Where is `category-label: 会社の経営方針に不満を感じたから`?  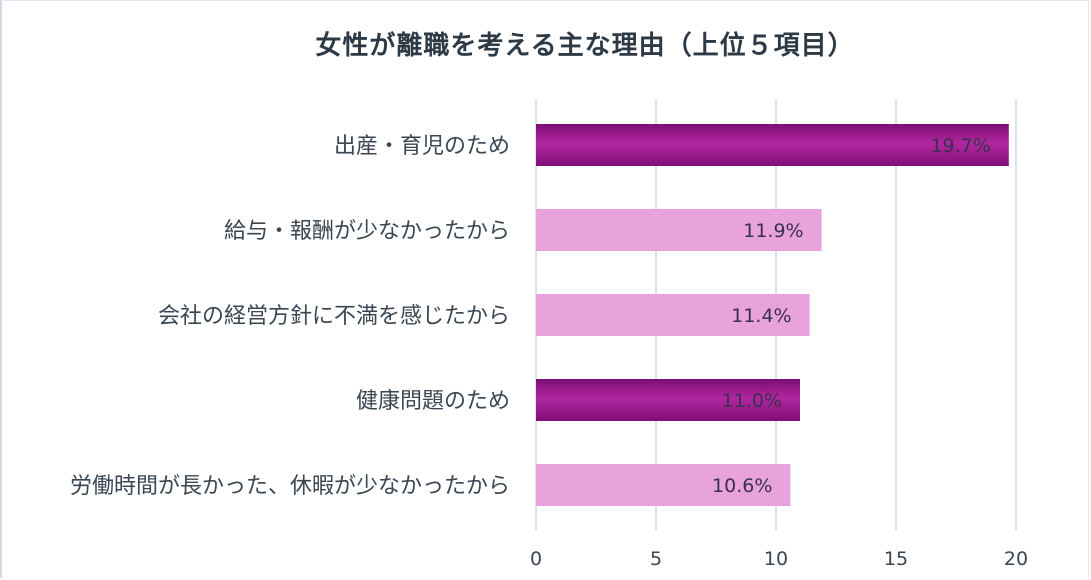
category-label: 会社の経営方針に不満を感じたから is located at coordinates (334, 316).